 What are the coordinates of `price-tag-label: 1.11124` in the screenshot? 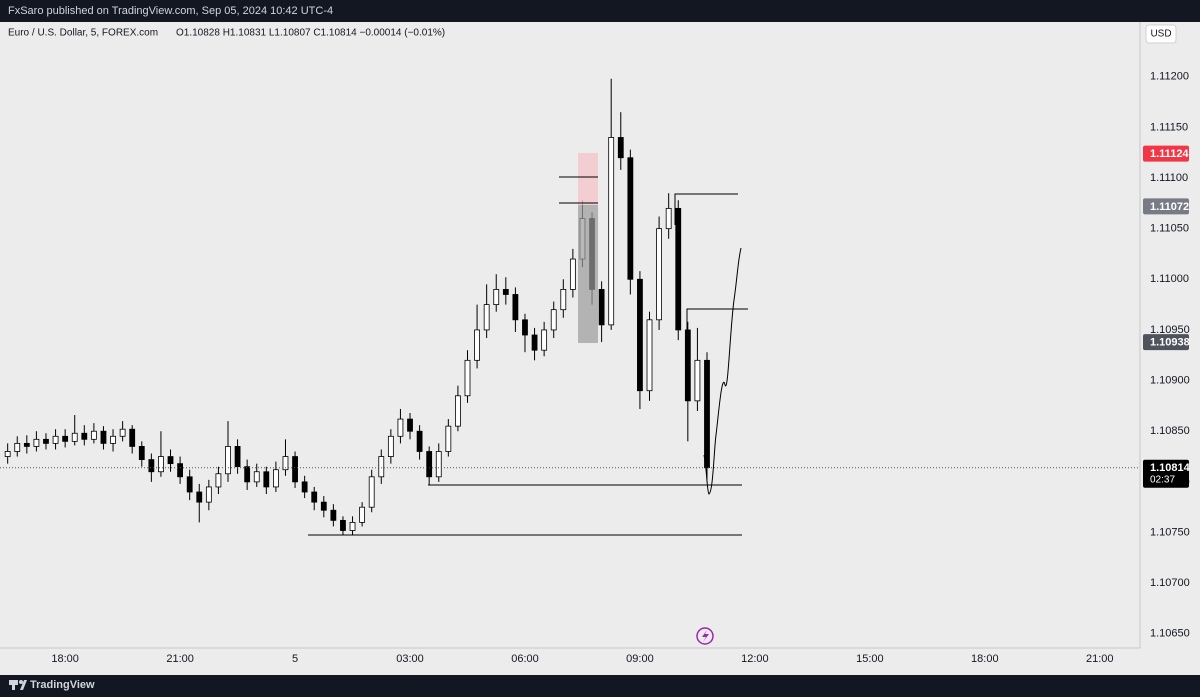 It's located at (1169, 154).